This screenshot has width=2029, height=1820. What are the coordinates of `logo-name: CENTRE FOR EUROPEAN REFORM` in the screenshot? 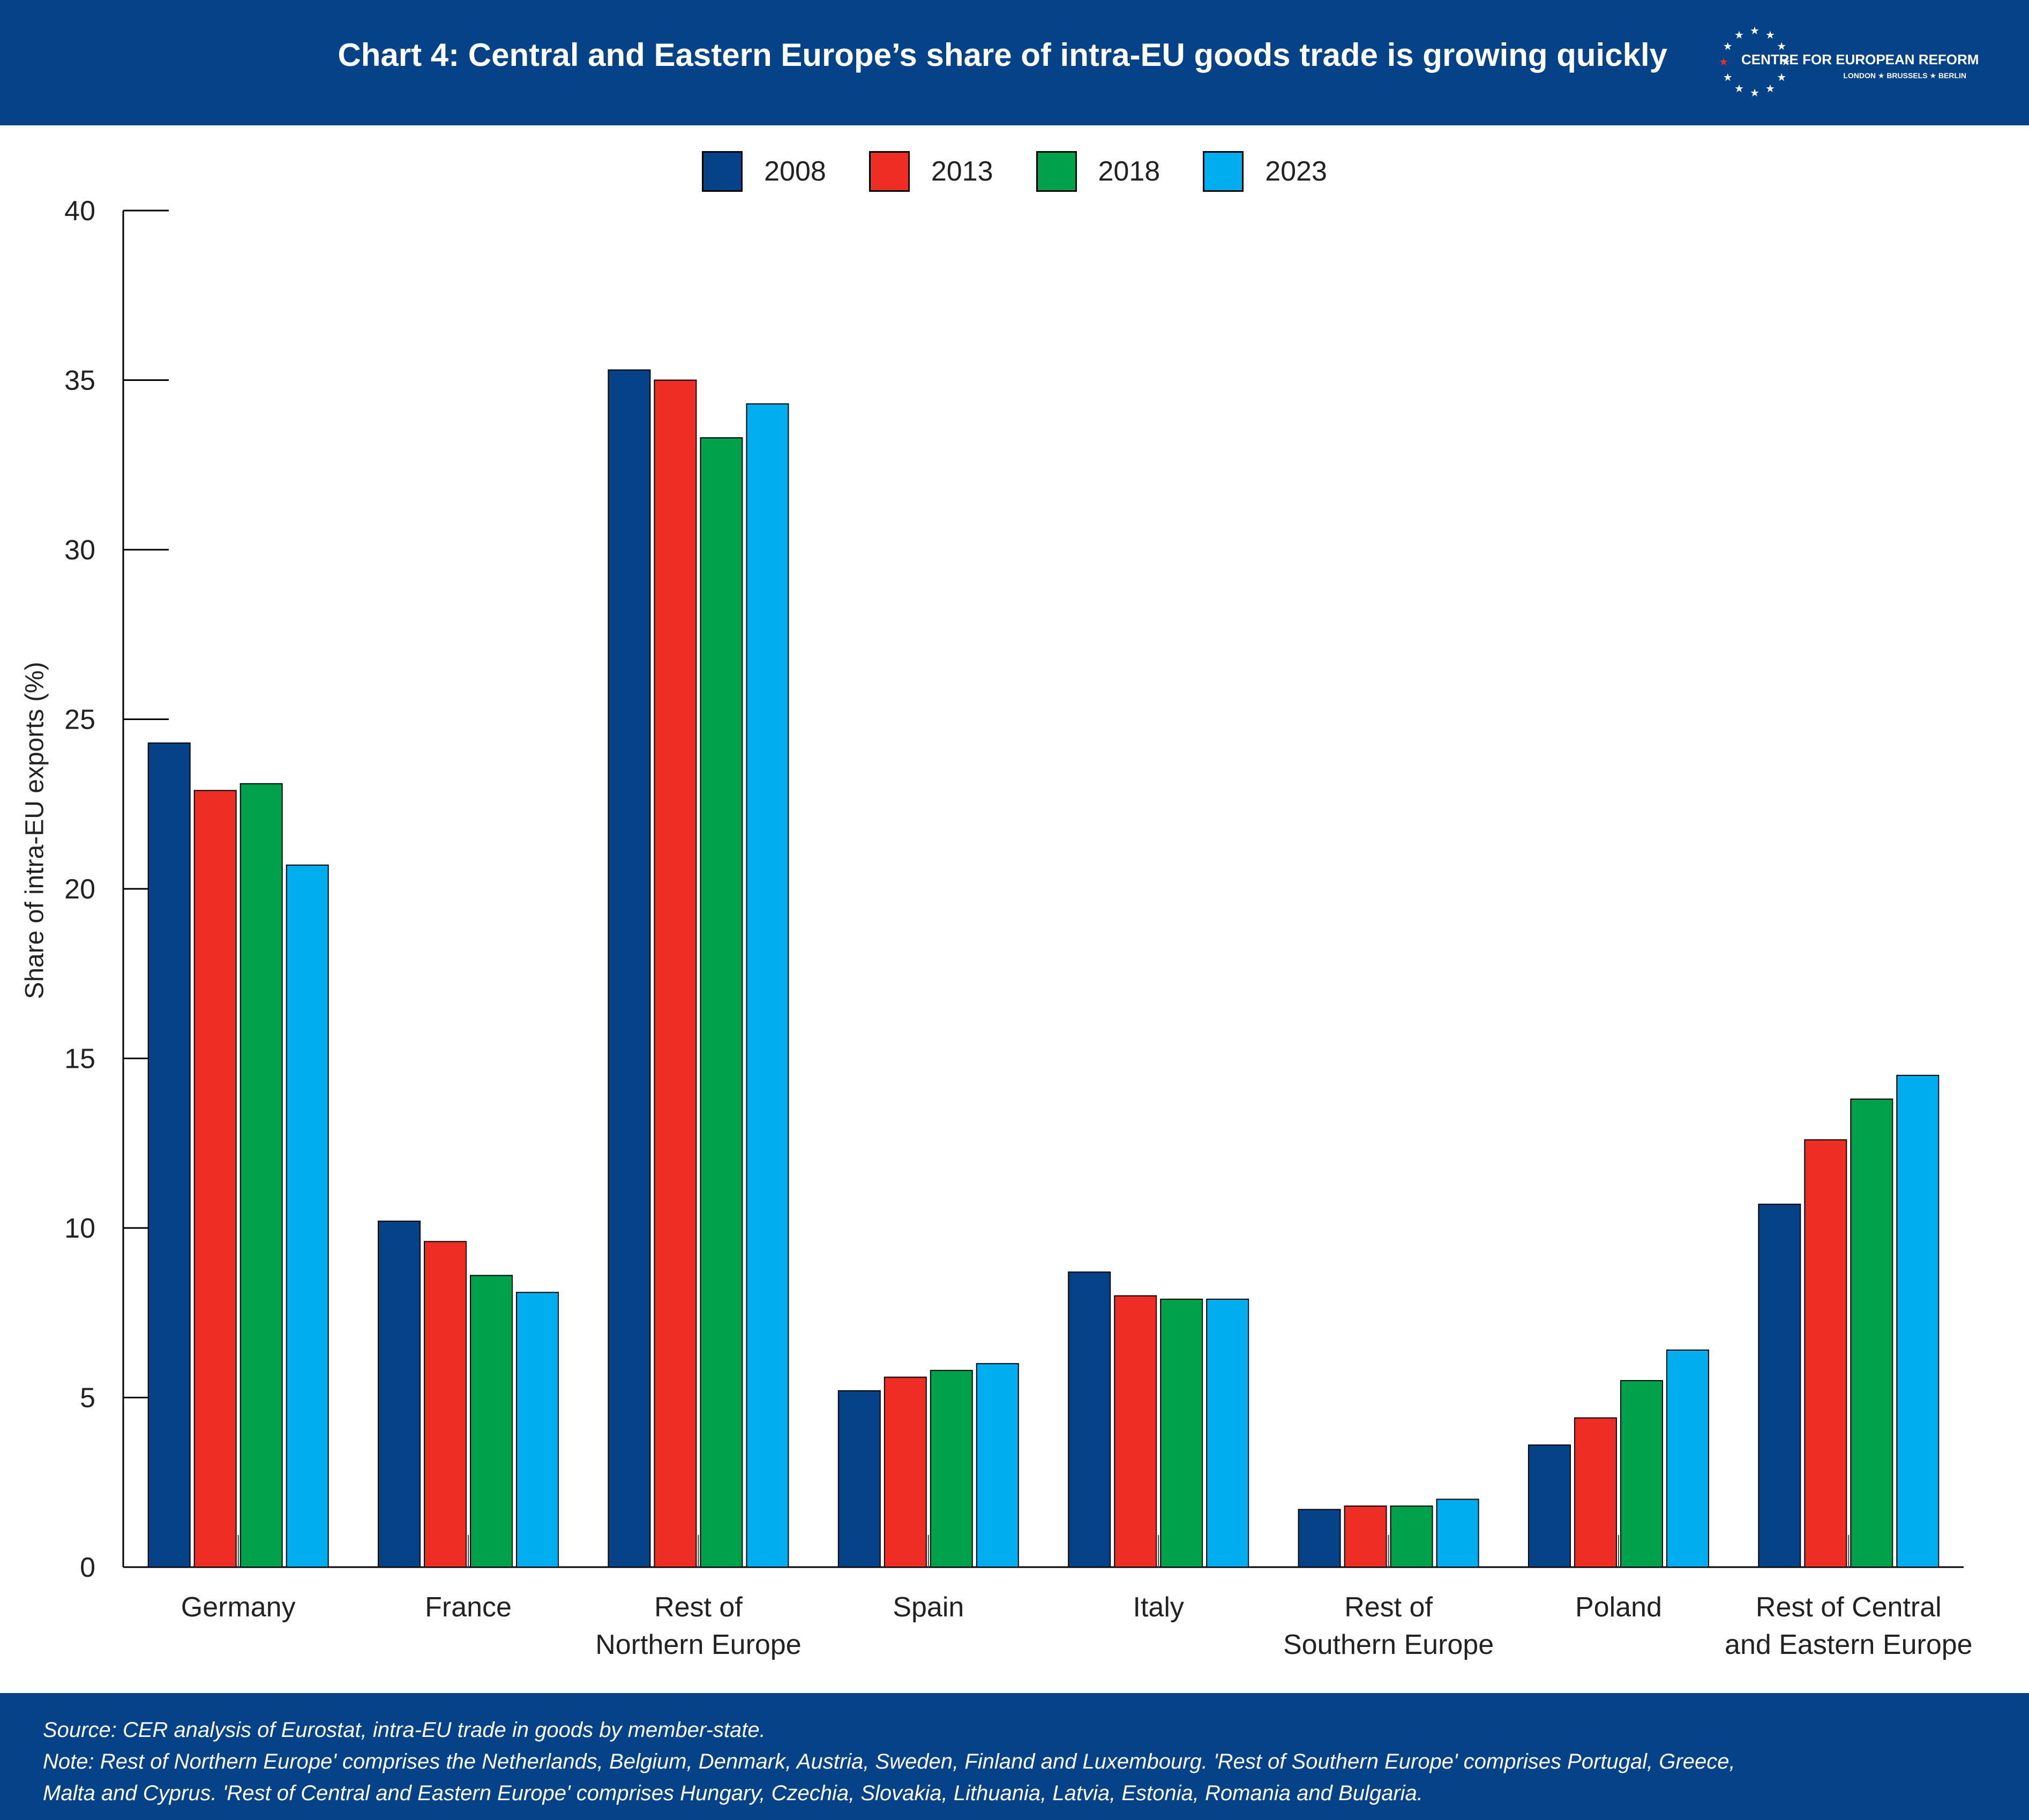 It's located at (1860, 59).